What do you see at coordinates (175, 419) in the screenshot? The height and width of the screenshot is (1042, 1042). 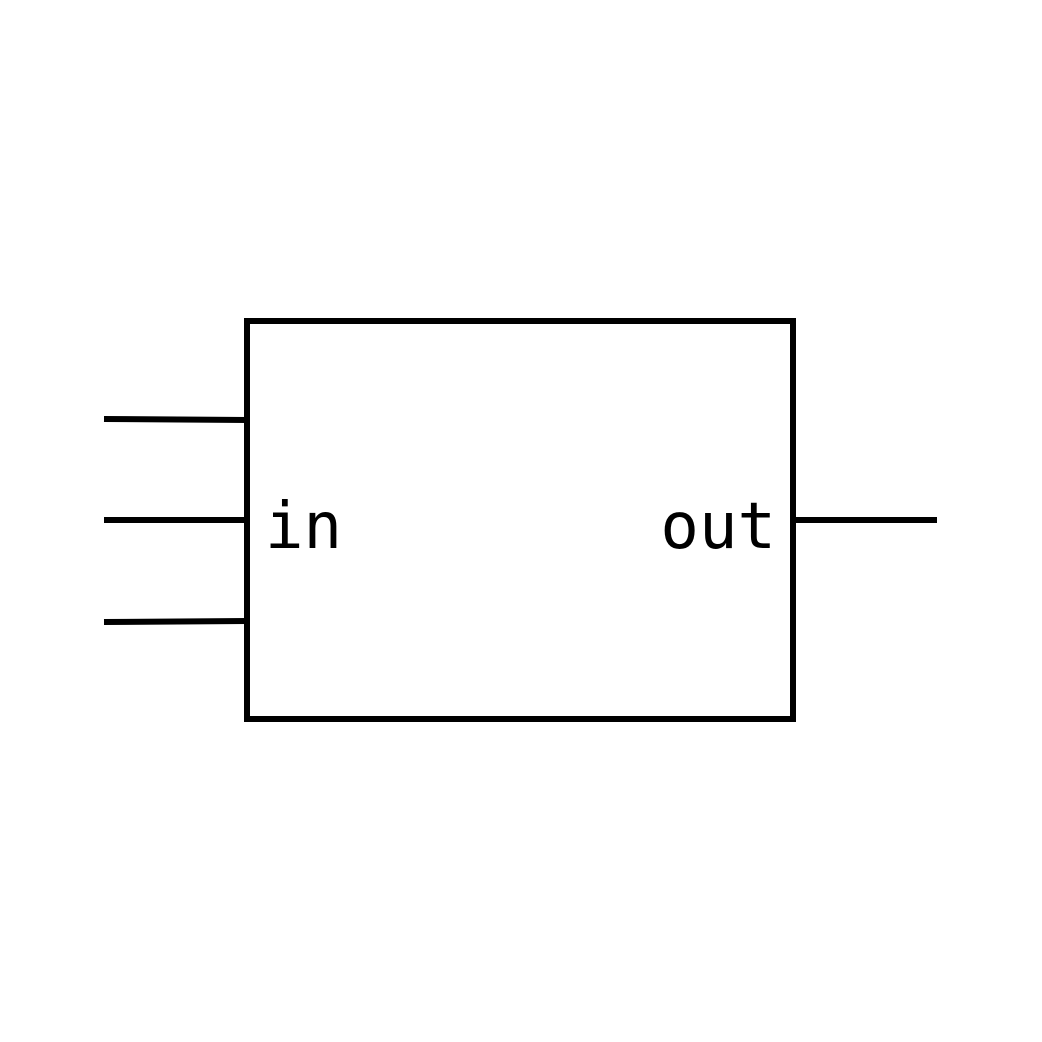 I see `input-wire-top` at bounding box center [175, 419].